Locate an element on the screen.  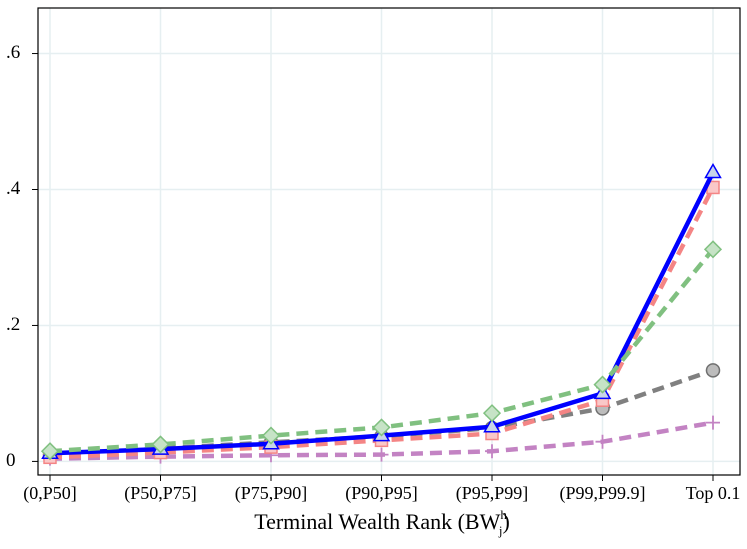
x-tick-label: (0,P50] is located at coordinates (50, 493).